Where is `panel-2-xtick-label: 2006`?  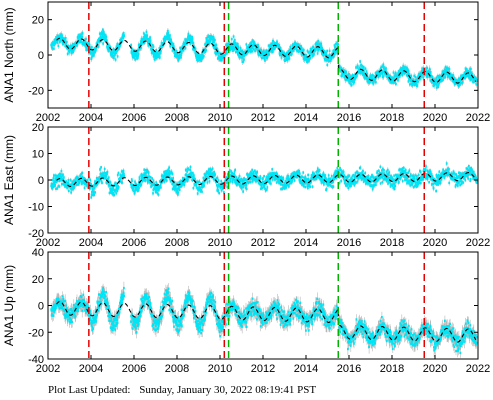
panel-2-xtick-label: 2006 is located at coordinates (134, 243).